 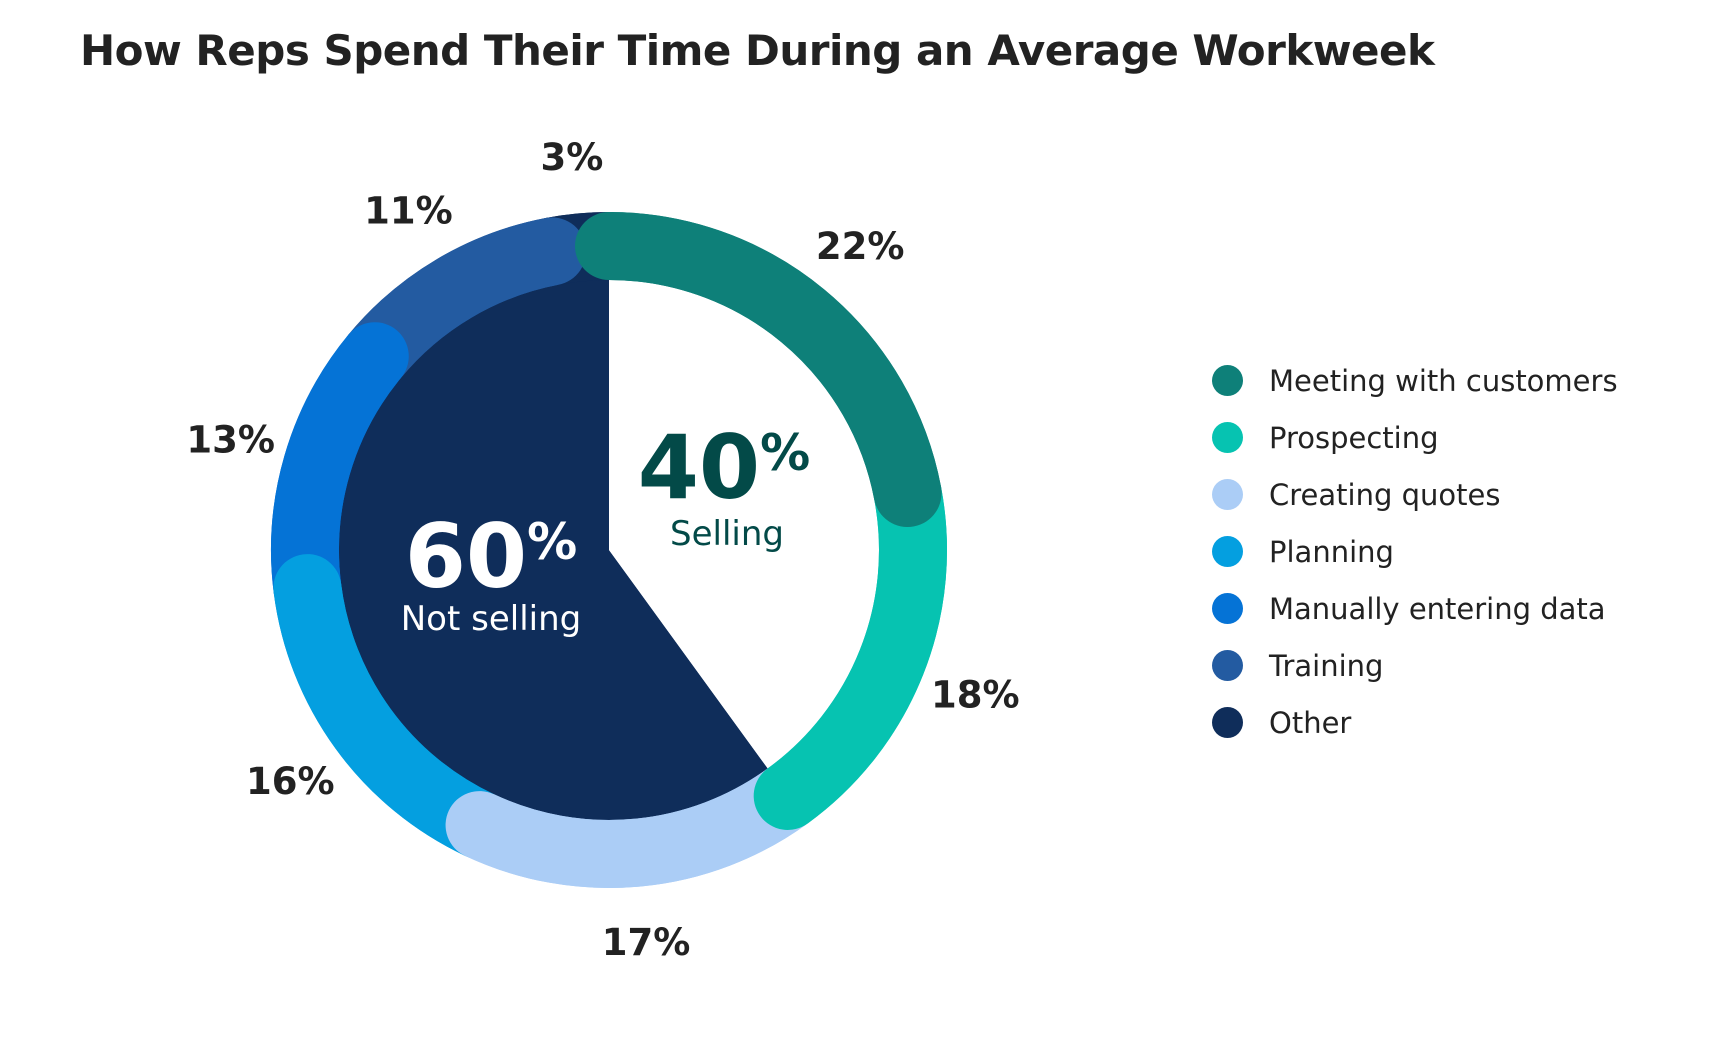 I want to click on legend-label: Prospecting, so click(x=1354, y=437).